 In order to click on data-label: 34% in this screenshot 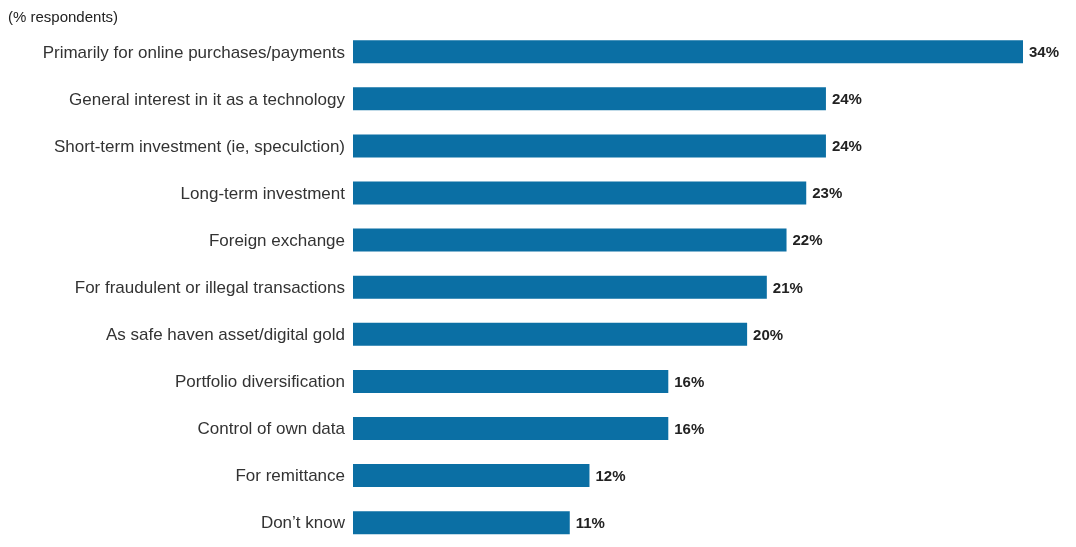, I will do `click(1044, 52)`.